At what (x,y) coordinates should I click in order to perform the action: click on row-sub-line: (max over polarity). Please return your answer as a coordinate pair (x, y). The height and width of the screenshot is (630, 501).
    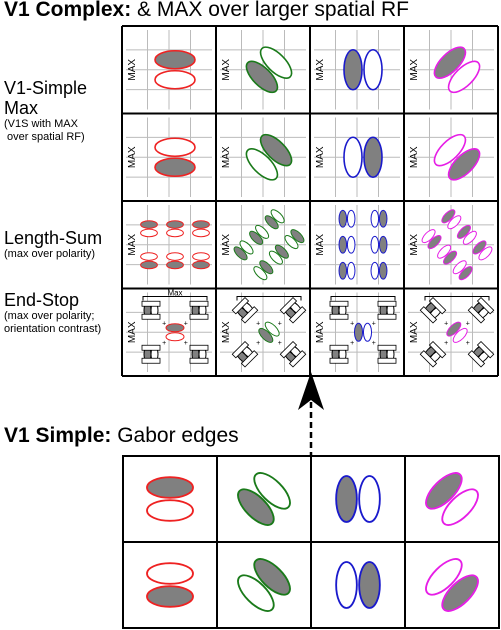
    Looking at the image, I should click on (50, 254).